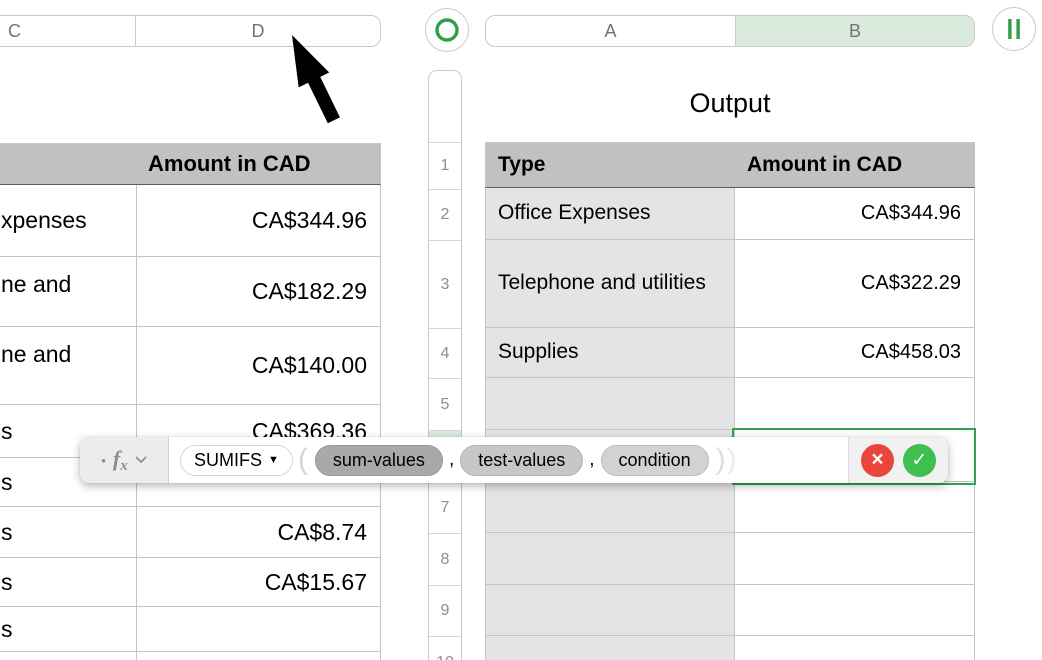 The image size is (1042, 660). Describe the element at coordinates (120, 459) in the screenshot. I see `fx-icon: fx` at that location.